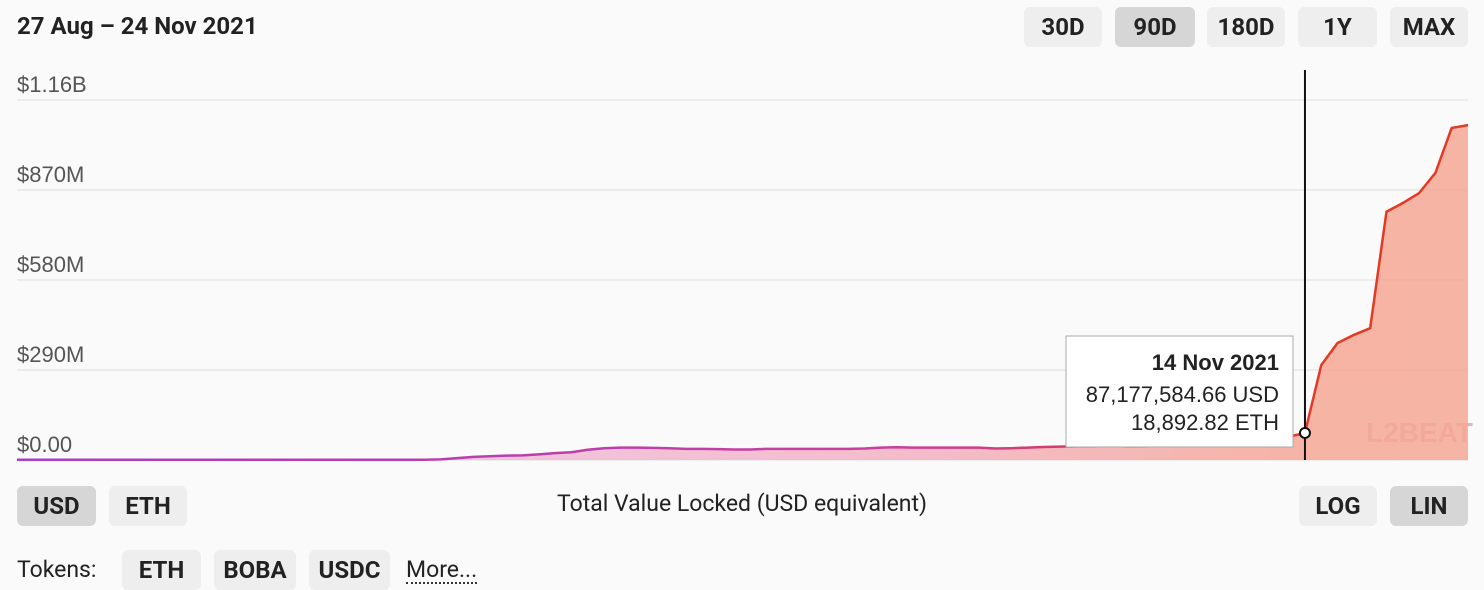  I want to click on y-tick-label: $1.16B, so click(52, 84).